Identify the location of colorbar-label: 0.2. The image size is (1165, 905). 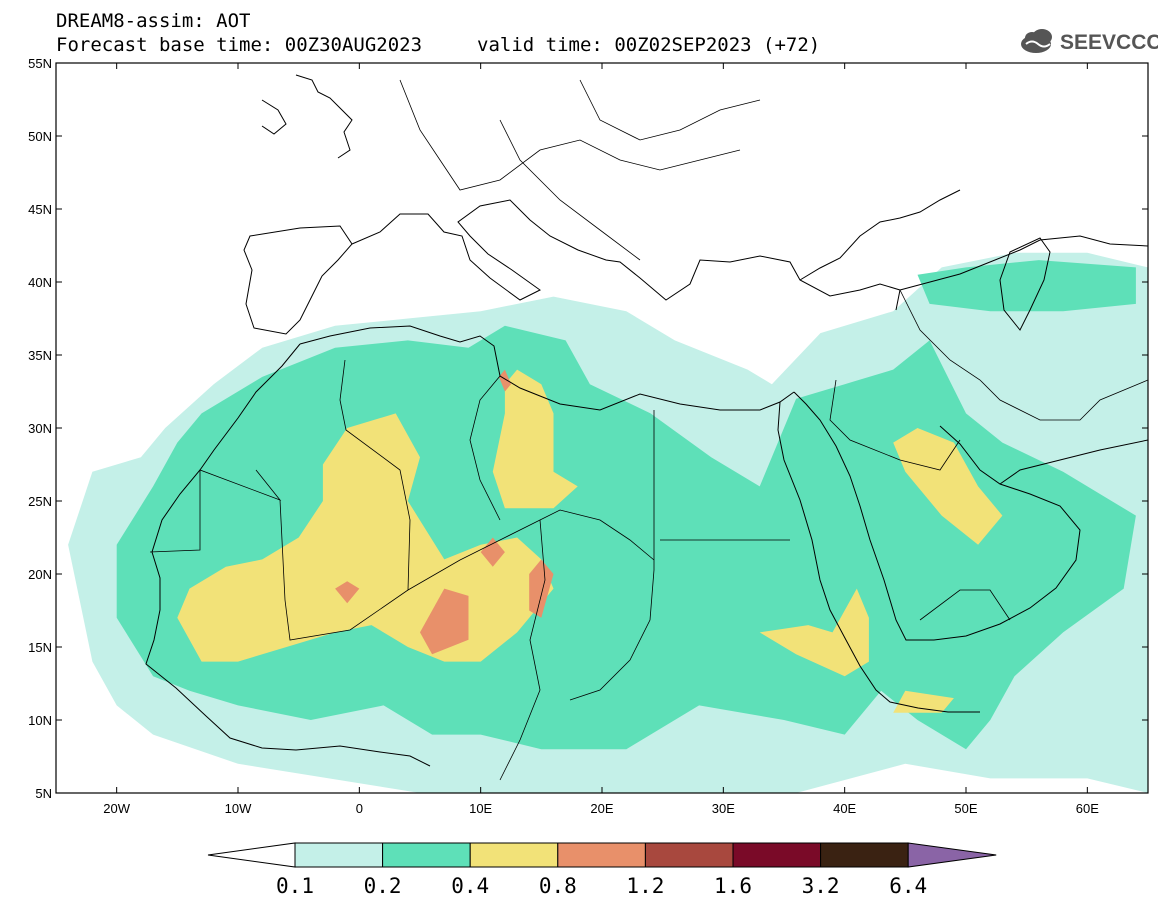
(383, 886).